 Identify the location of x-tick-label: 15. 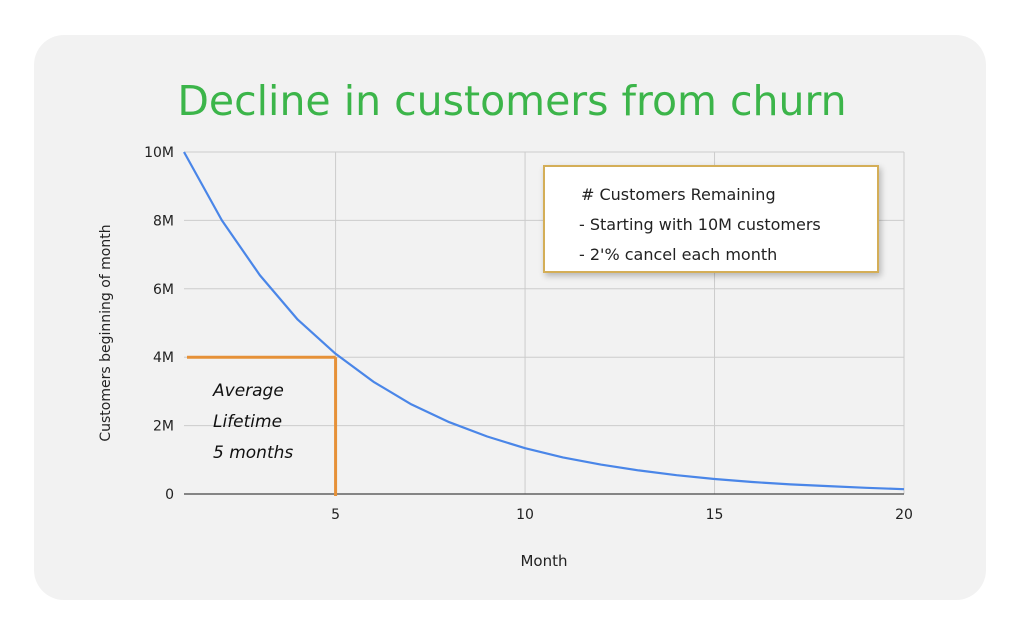
(715, 515).